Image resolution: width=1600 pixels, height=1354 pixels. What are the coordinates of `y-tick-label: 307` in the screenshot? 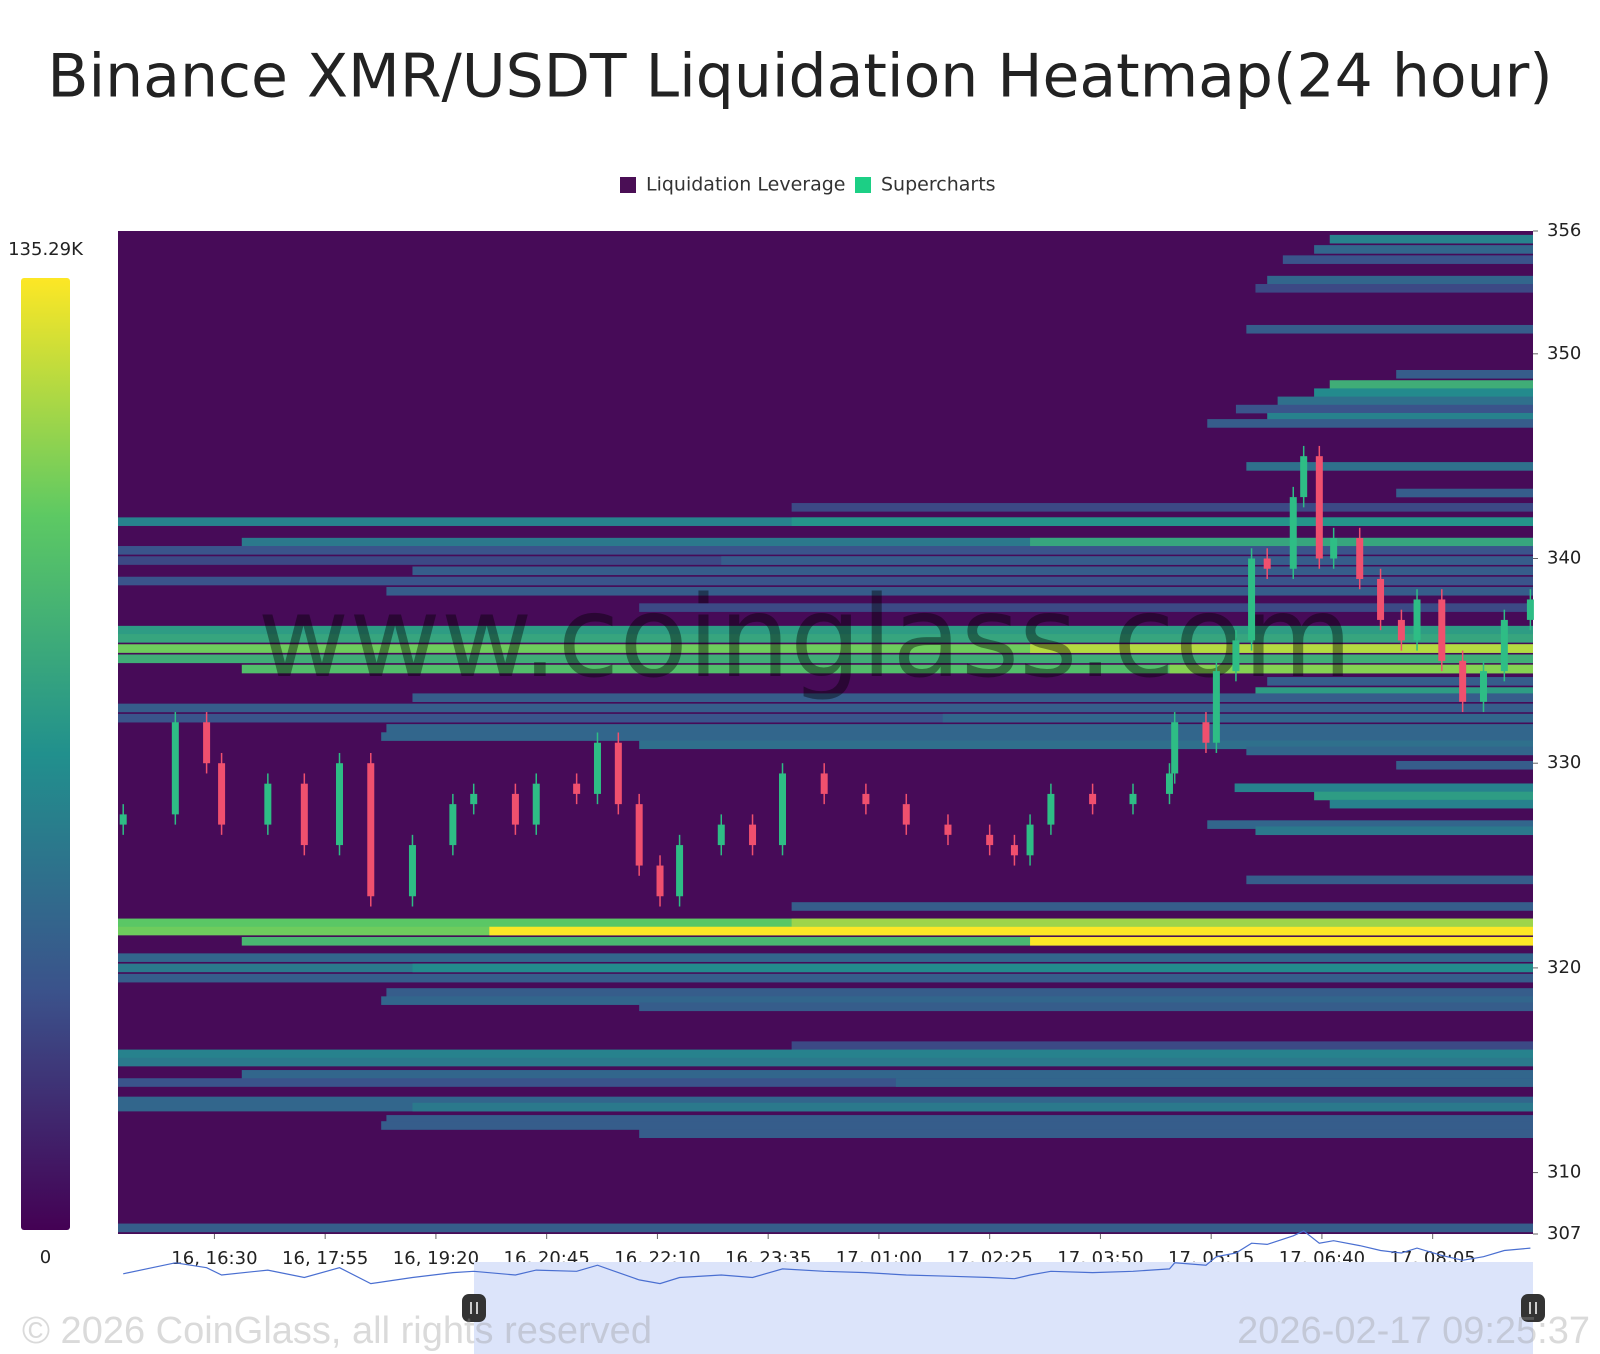 It's located at (1564, 1233).